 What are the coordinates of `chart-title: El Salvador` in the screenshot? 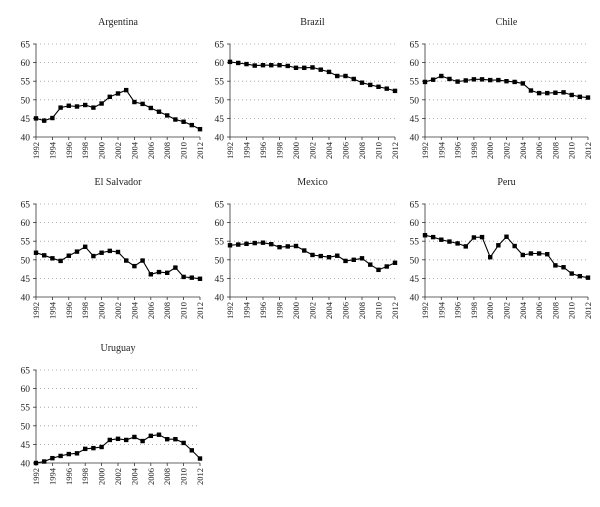 It's located at (119, 182).